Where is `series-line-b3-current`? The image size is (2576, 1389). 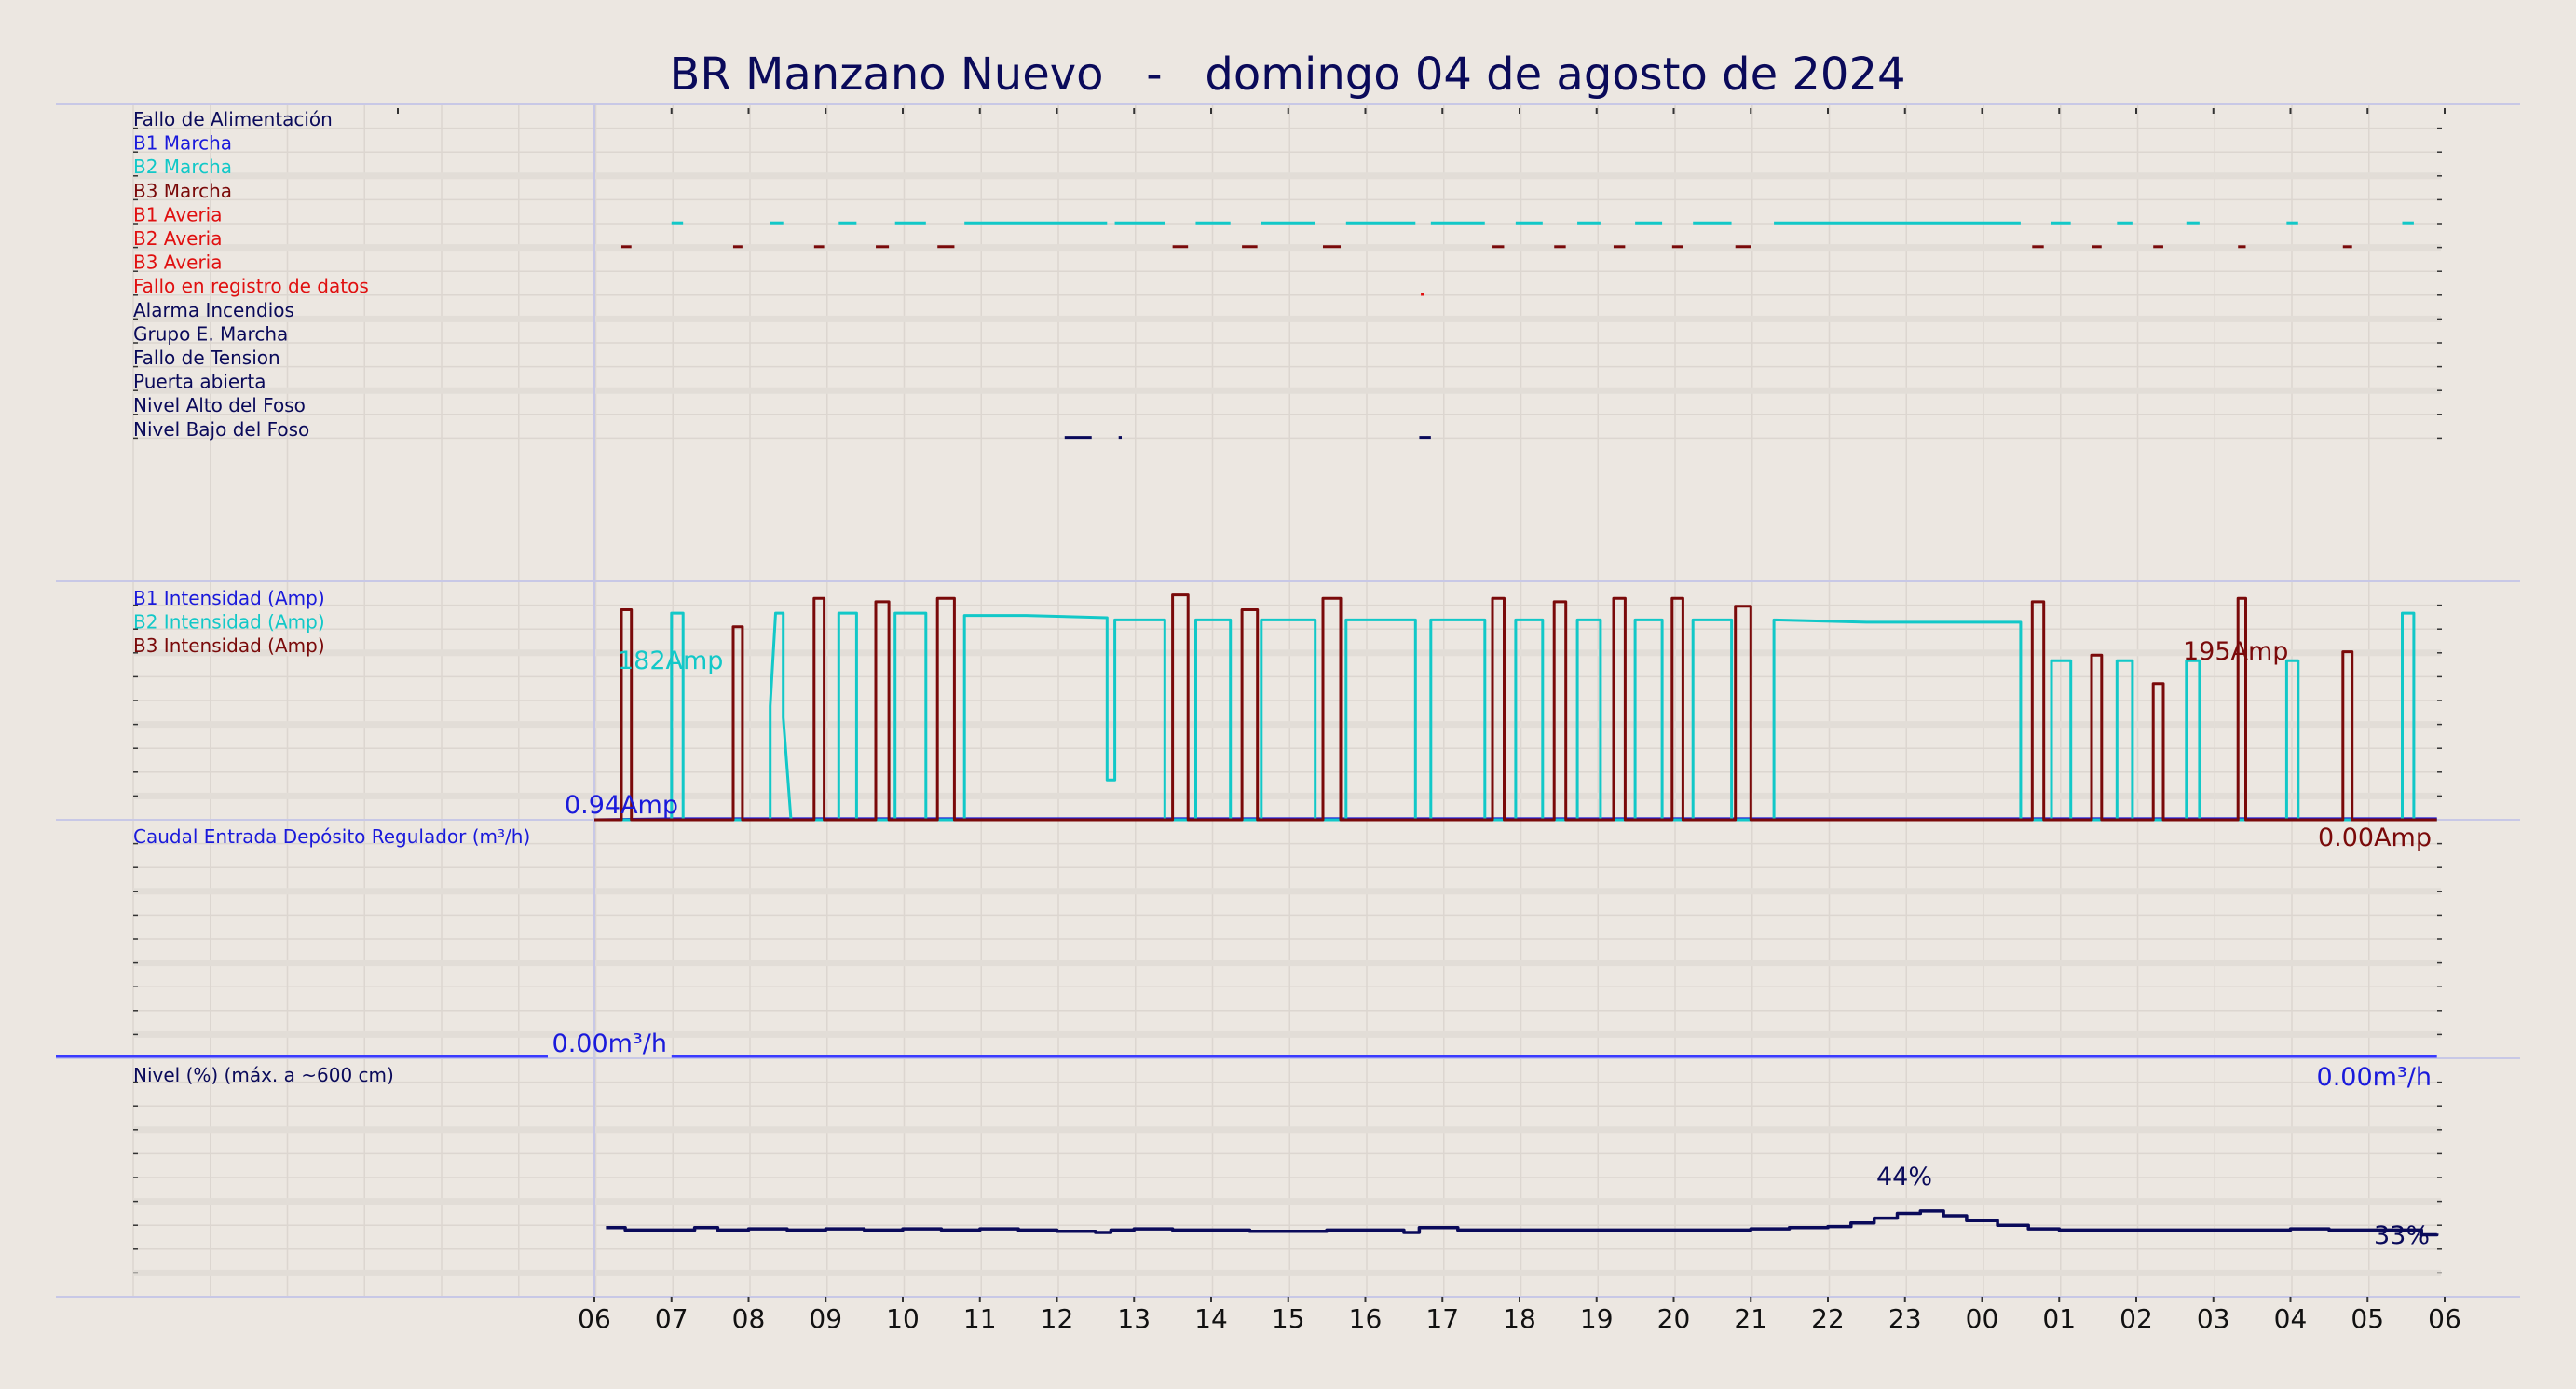 series-line-b3-current is located at coordinates (1515, 707).